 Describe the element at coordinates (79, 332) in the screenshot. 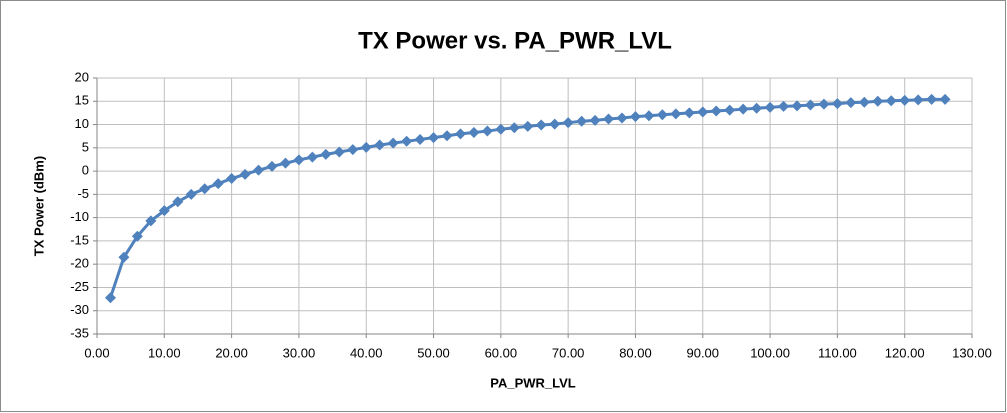

I see `y-tick-label: -35` at that location.